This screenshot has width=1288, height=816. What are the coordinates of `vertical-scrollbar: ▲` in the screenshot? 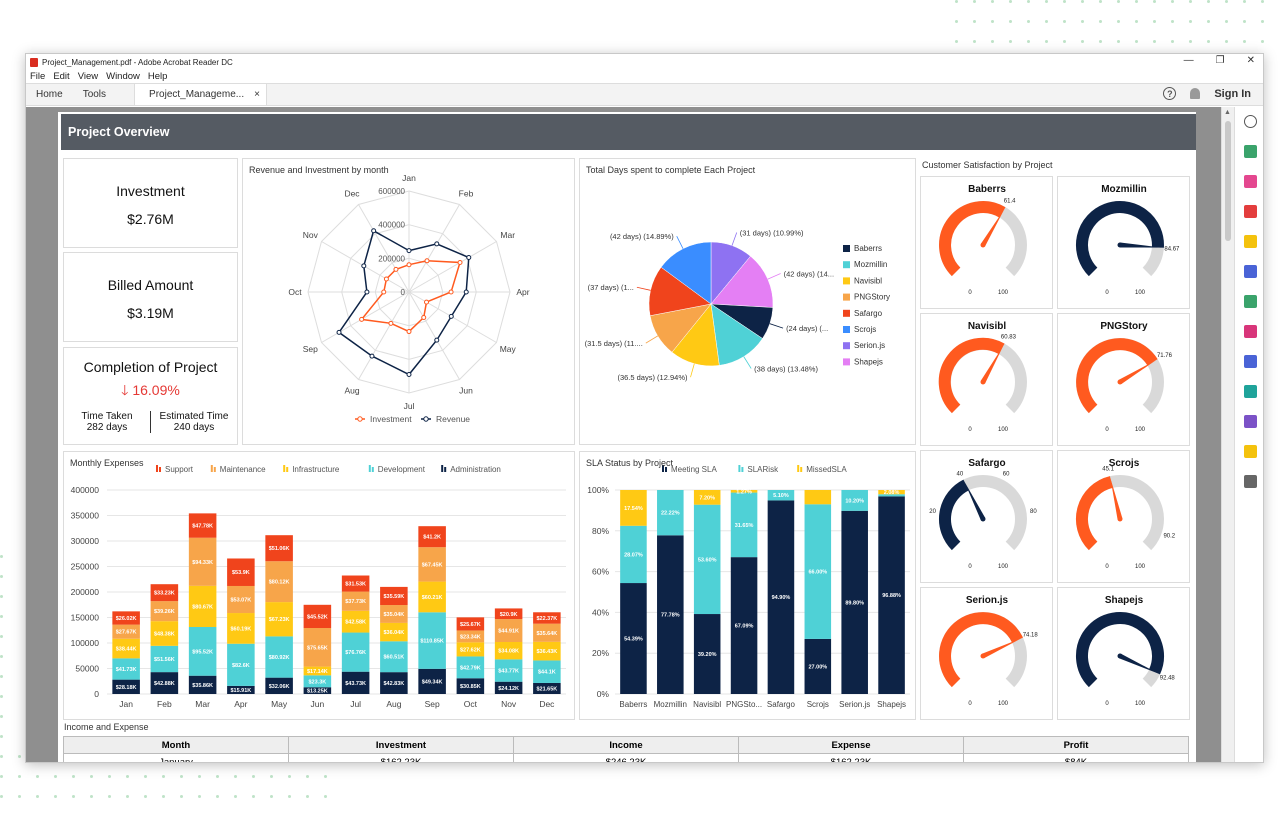 It's located at (1227, 434).